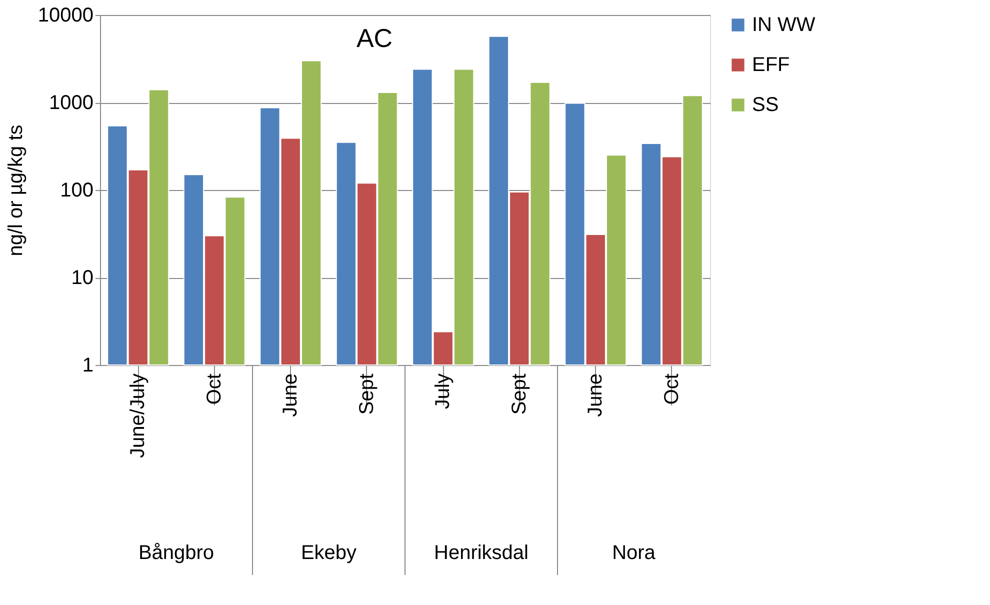  I want to click on text: Ekeby, so click(328, 553).